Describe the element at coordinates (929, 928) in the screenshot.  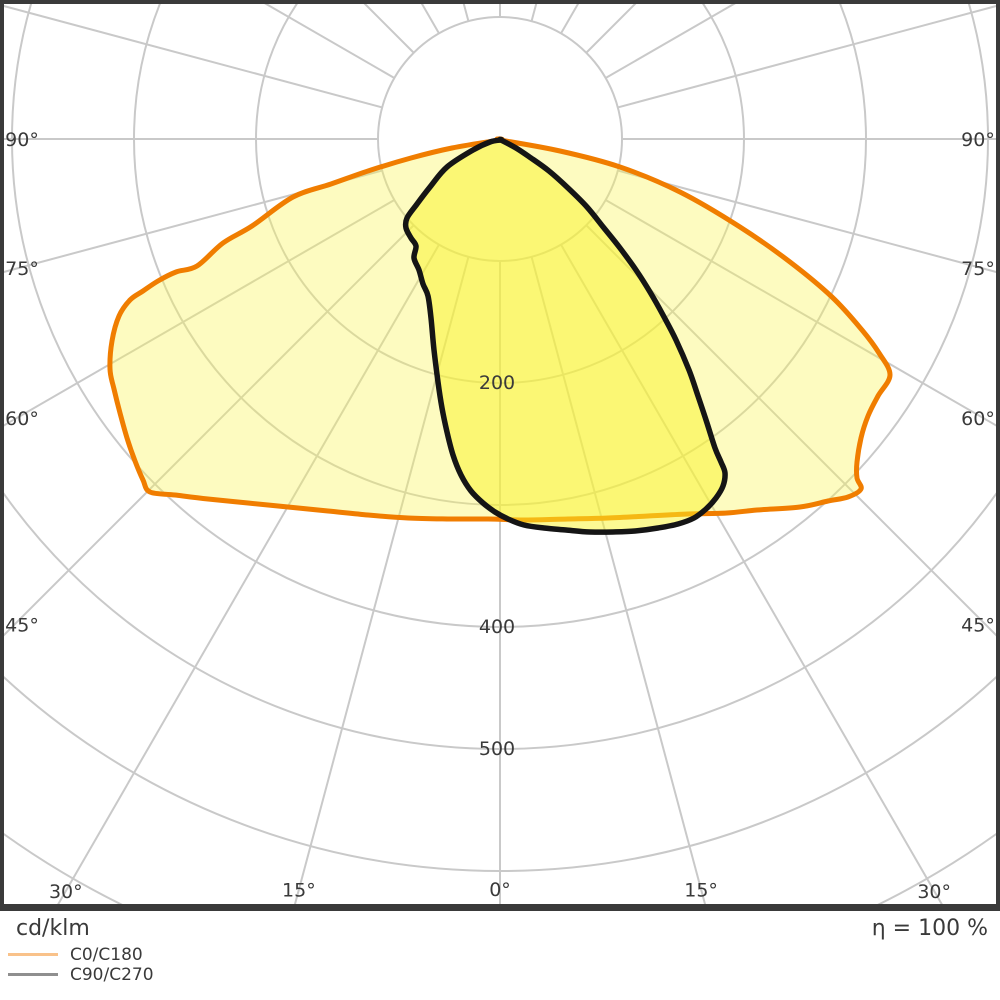
I see `efficiency-label: η = 100 %` at that location.